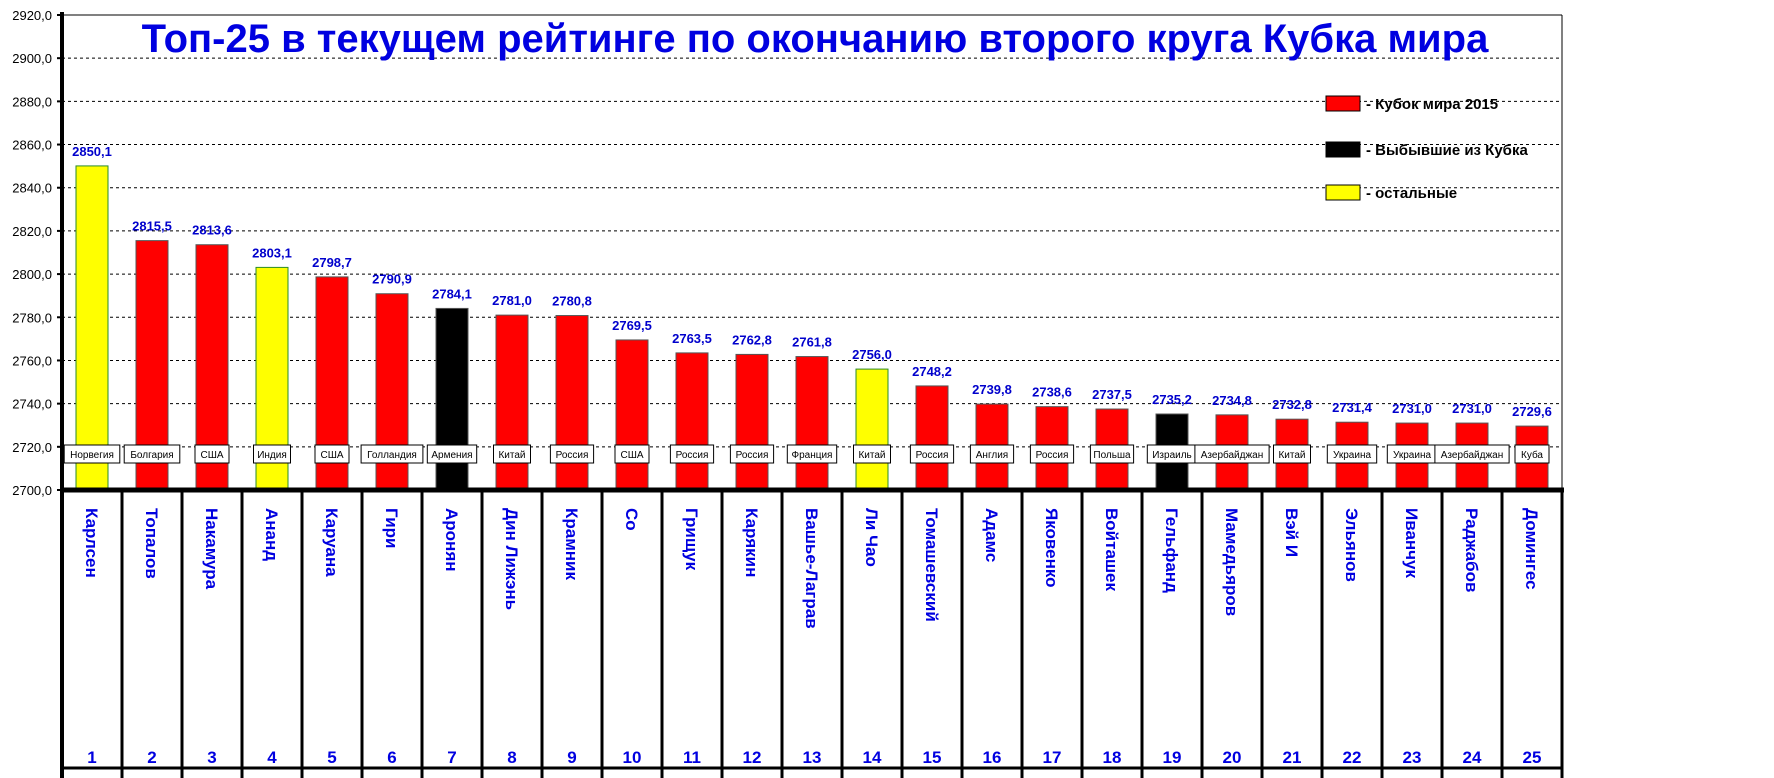  What do you see at coordinates (32, 231) in the screenshot?
I see `y-tick-label: 2820,0` at bounding box center [32, 231].